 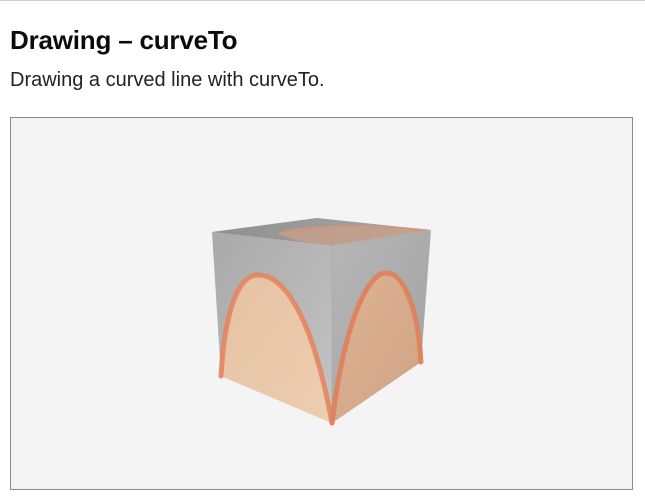 I want to click on cube-top-curve-stroke, so click(x=354, y=230).